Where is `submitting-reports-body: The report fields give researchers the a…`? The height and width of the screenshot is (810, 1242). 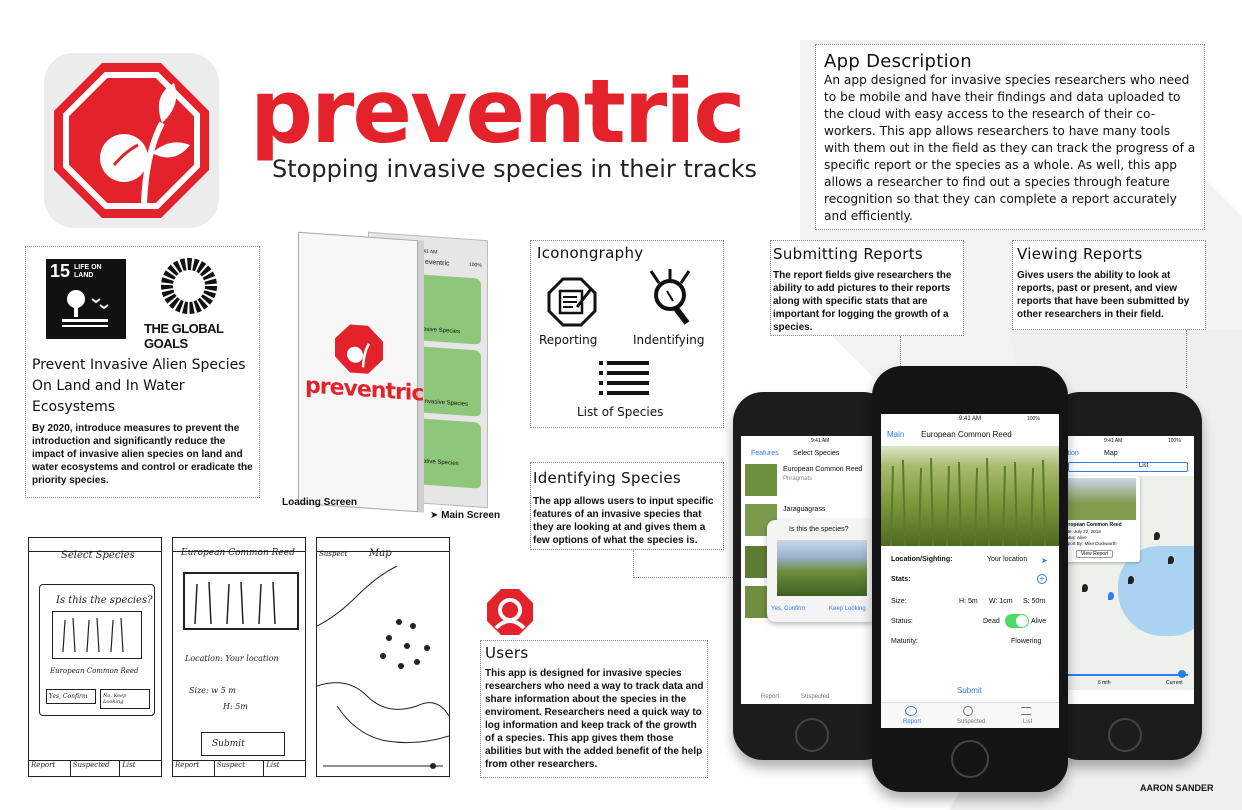 submitting-reports-body: The report fields give researchers the a… is located at coordinates (862, 301).